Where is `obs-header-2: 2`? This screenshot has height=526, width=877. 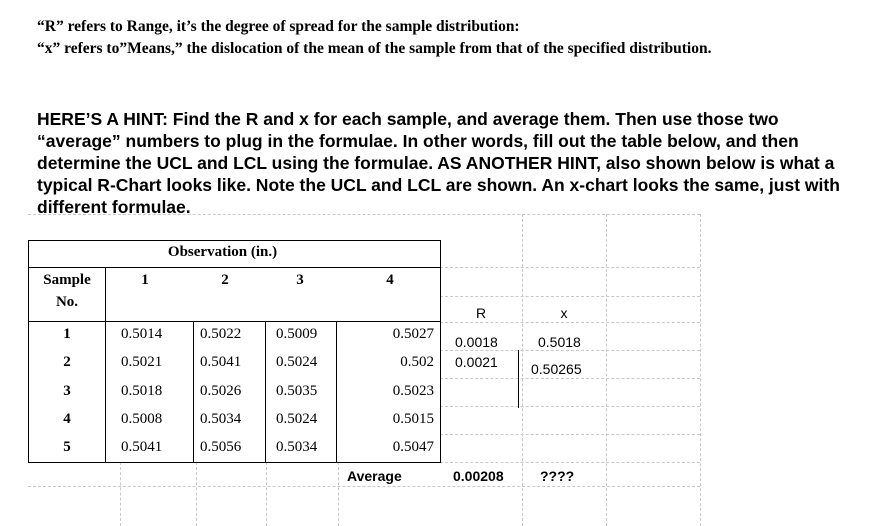
obs-header-2: 2 is located at coordinates (225, 280).